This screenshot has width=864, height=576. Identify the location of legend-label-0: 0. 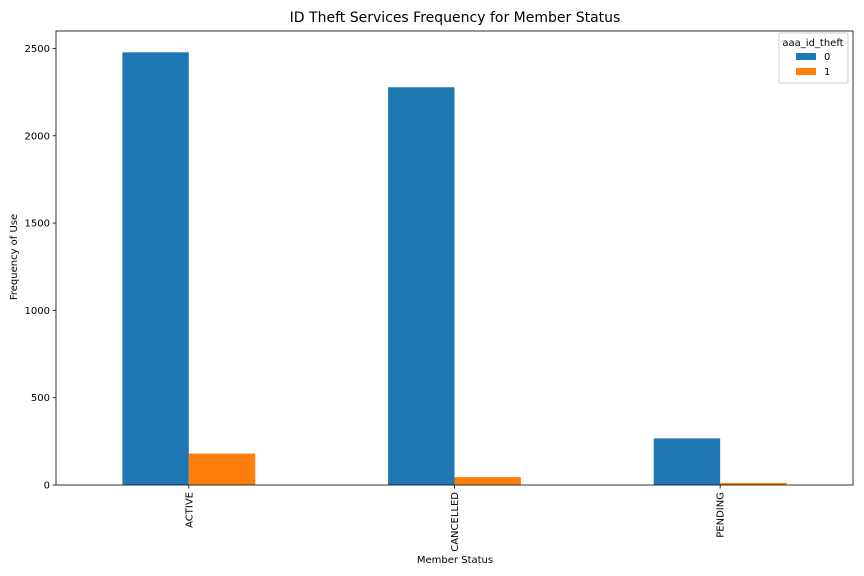
(827, 57).